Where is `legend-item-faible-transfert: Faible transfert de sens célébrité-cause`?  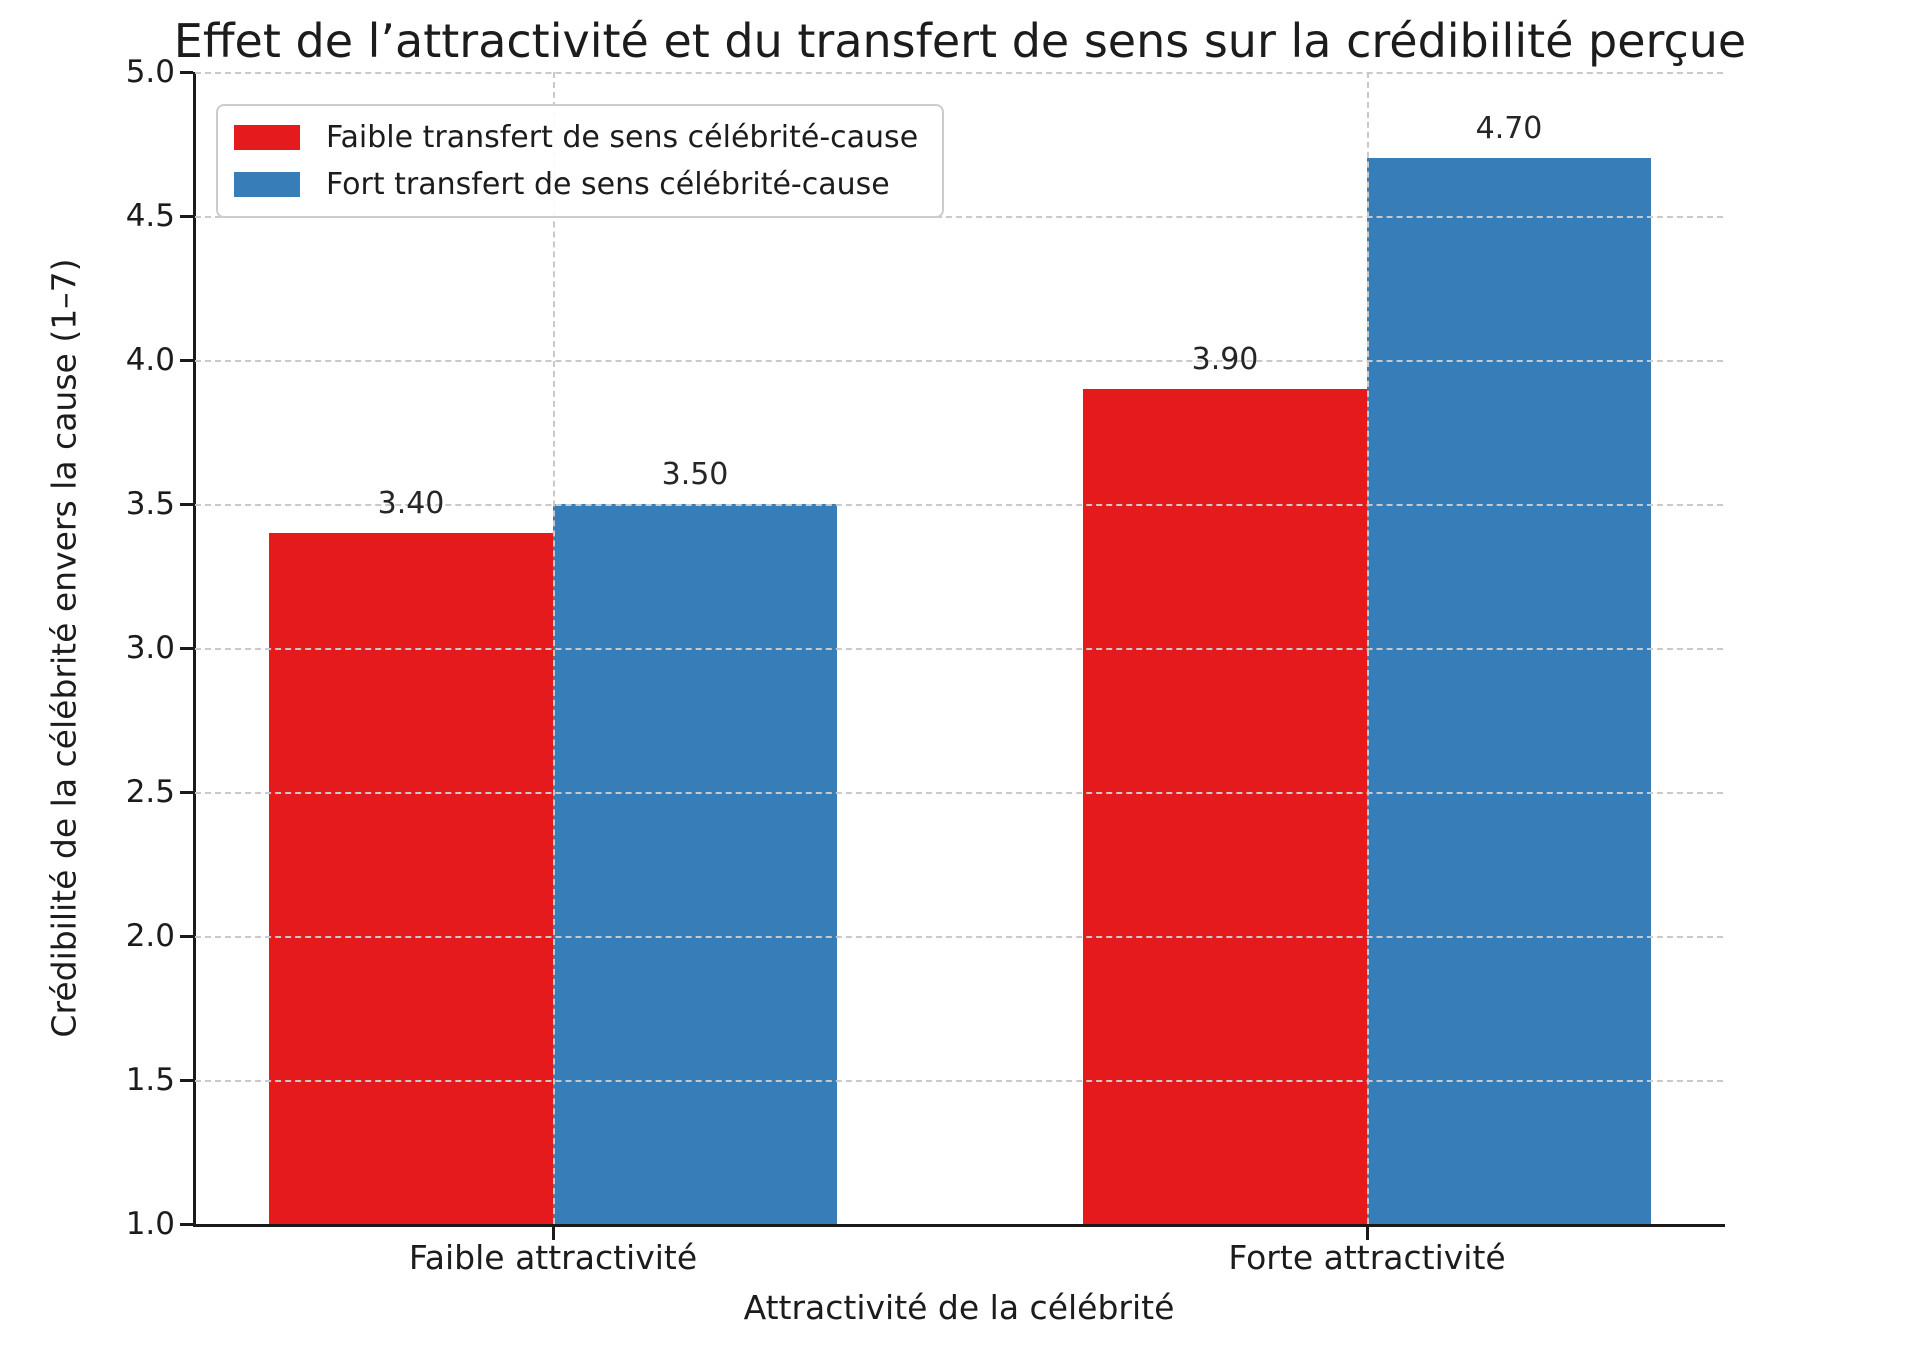 legend-item-faible-transfert: Faible transfert de sens célébrité-cause is located at coordinates (576, 137).